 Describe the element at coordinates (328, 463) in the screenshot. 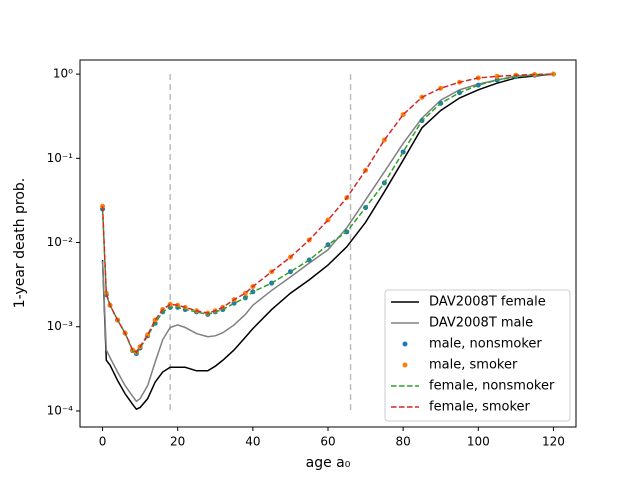

I see `x-axis-label: age a₀` at that location.